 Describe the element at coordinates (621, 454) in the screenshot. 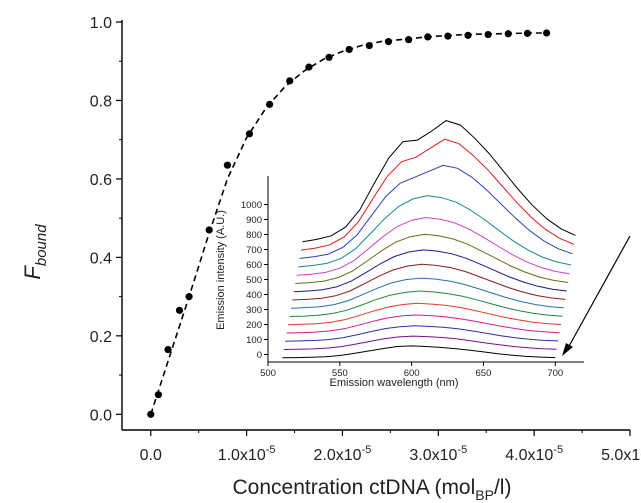

I see `x-tick-label: 5.0x10⁻⁵` at that location.